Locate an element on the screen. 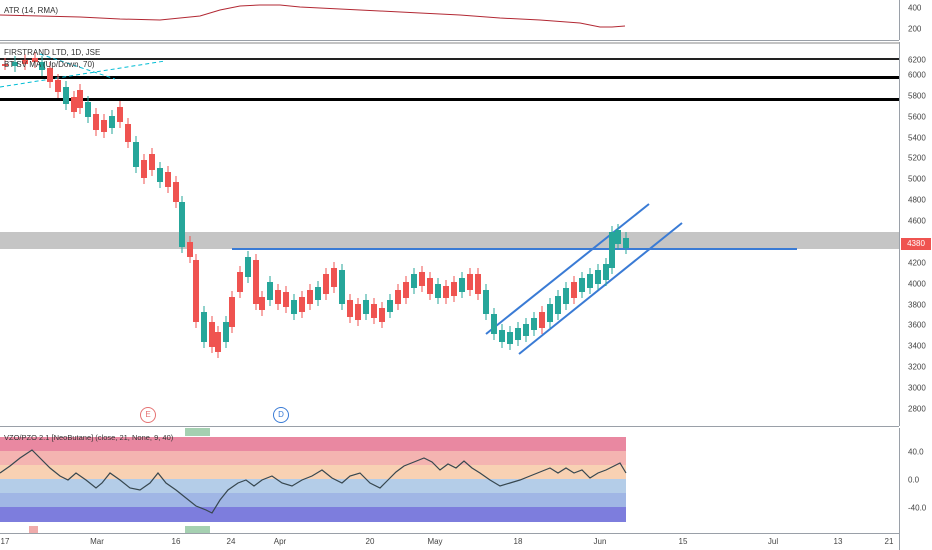 The height and width of the screenshot is (550, 932). price-tick: 4200 is located at coordinates (917, 263).